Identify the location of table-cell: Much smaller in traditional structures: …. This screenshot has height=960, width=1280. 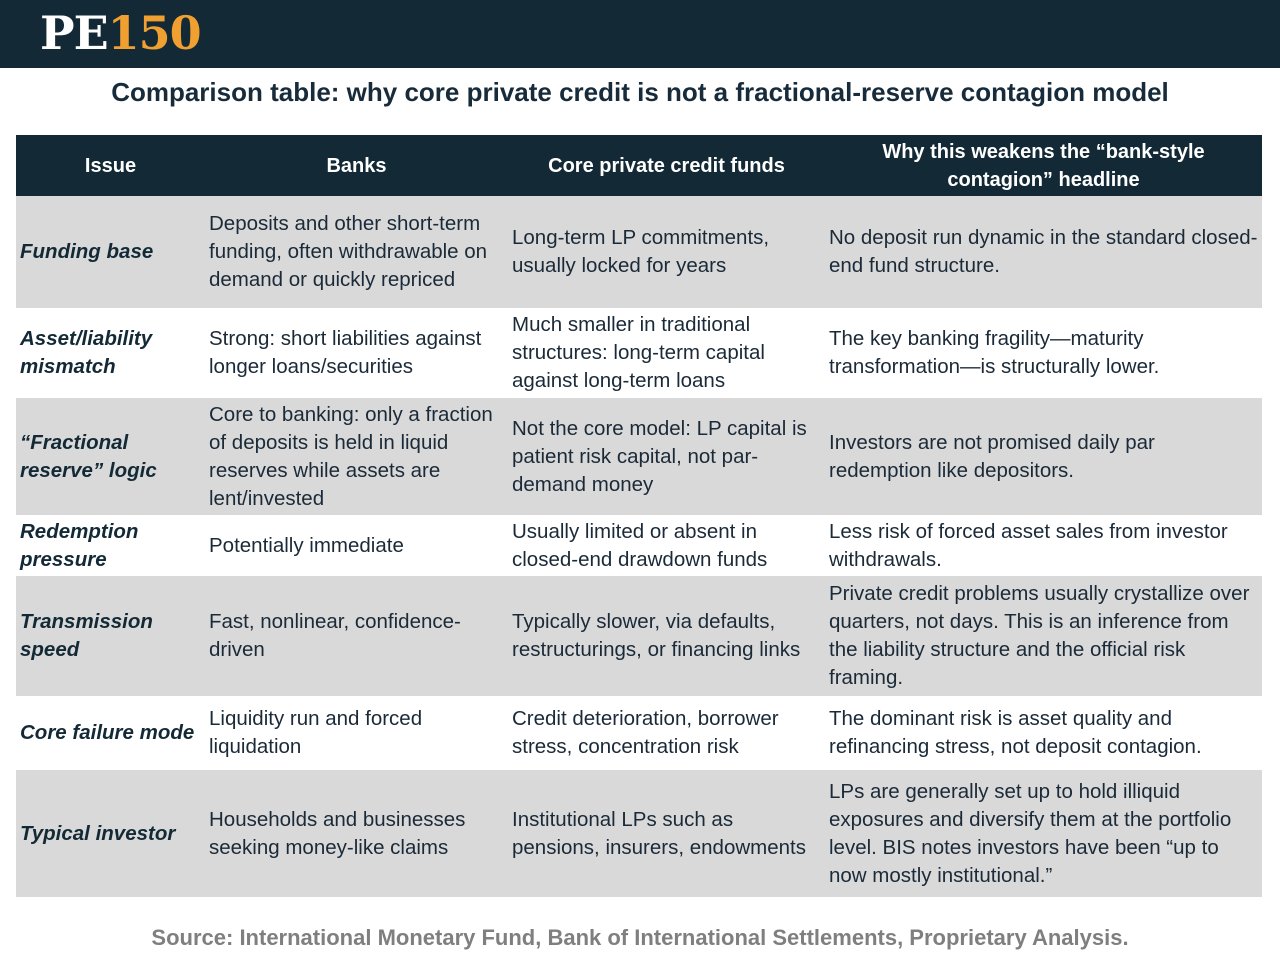
(638, 352).